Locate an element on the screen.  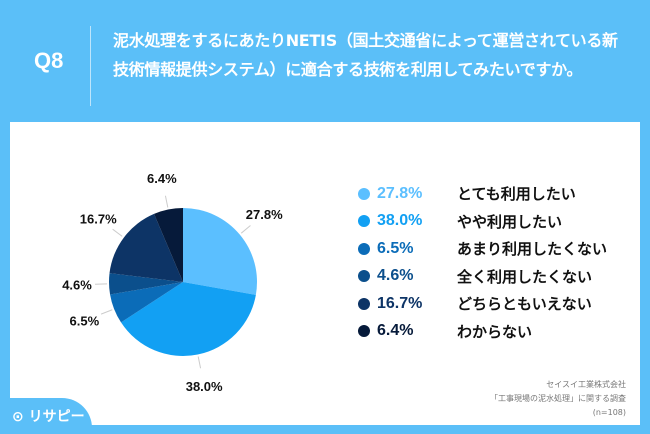
logo: ⊙ リサピー is located at coordinates (46, 416).